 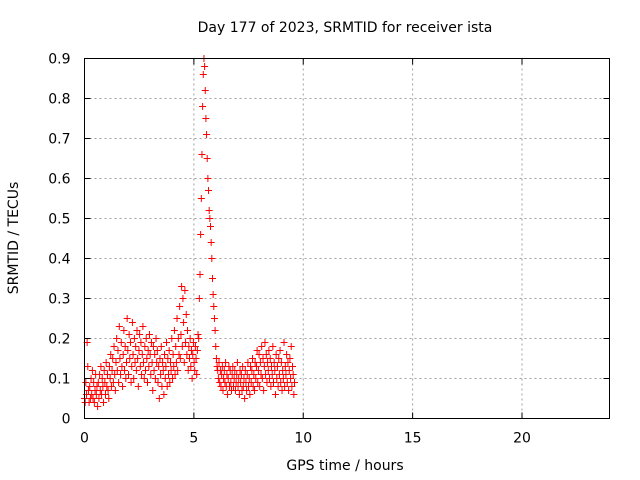 What do you see at coordinates (59, 180) in the screenshot?
I see `y-tick-label: 0.6` at bounding box center [59, 180].